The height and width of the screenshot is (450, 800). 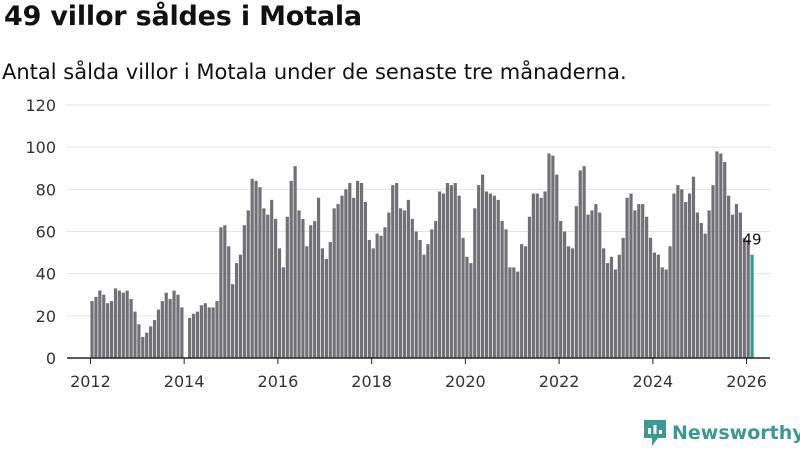 What do you see at coordinates (278, 381) in the screenshot?
I see `x-tick-label: 2016` at bounding box center [278, 381].